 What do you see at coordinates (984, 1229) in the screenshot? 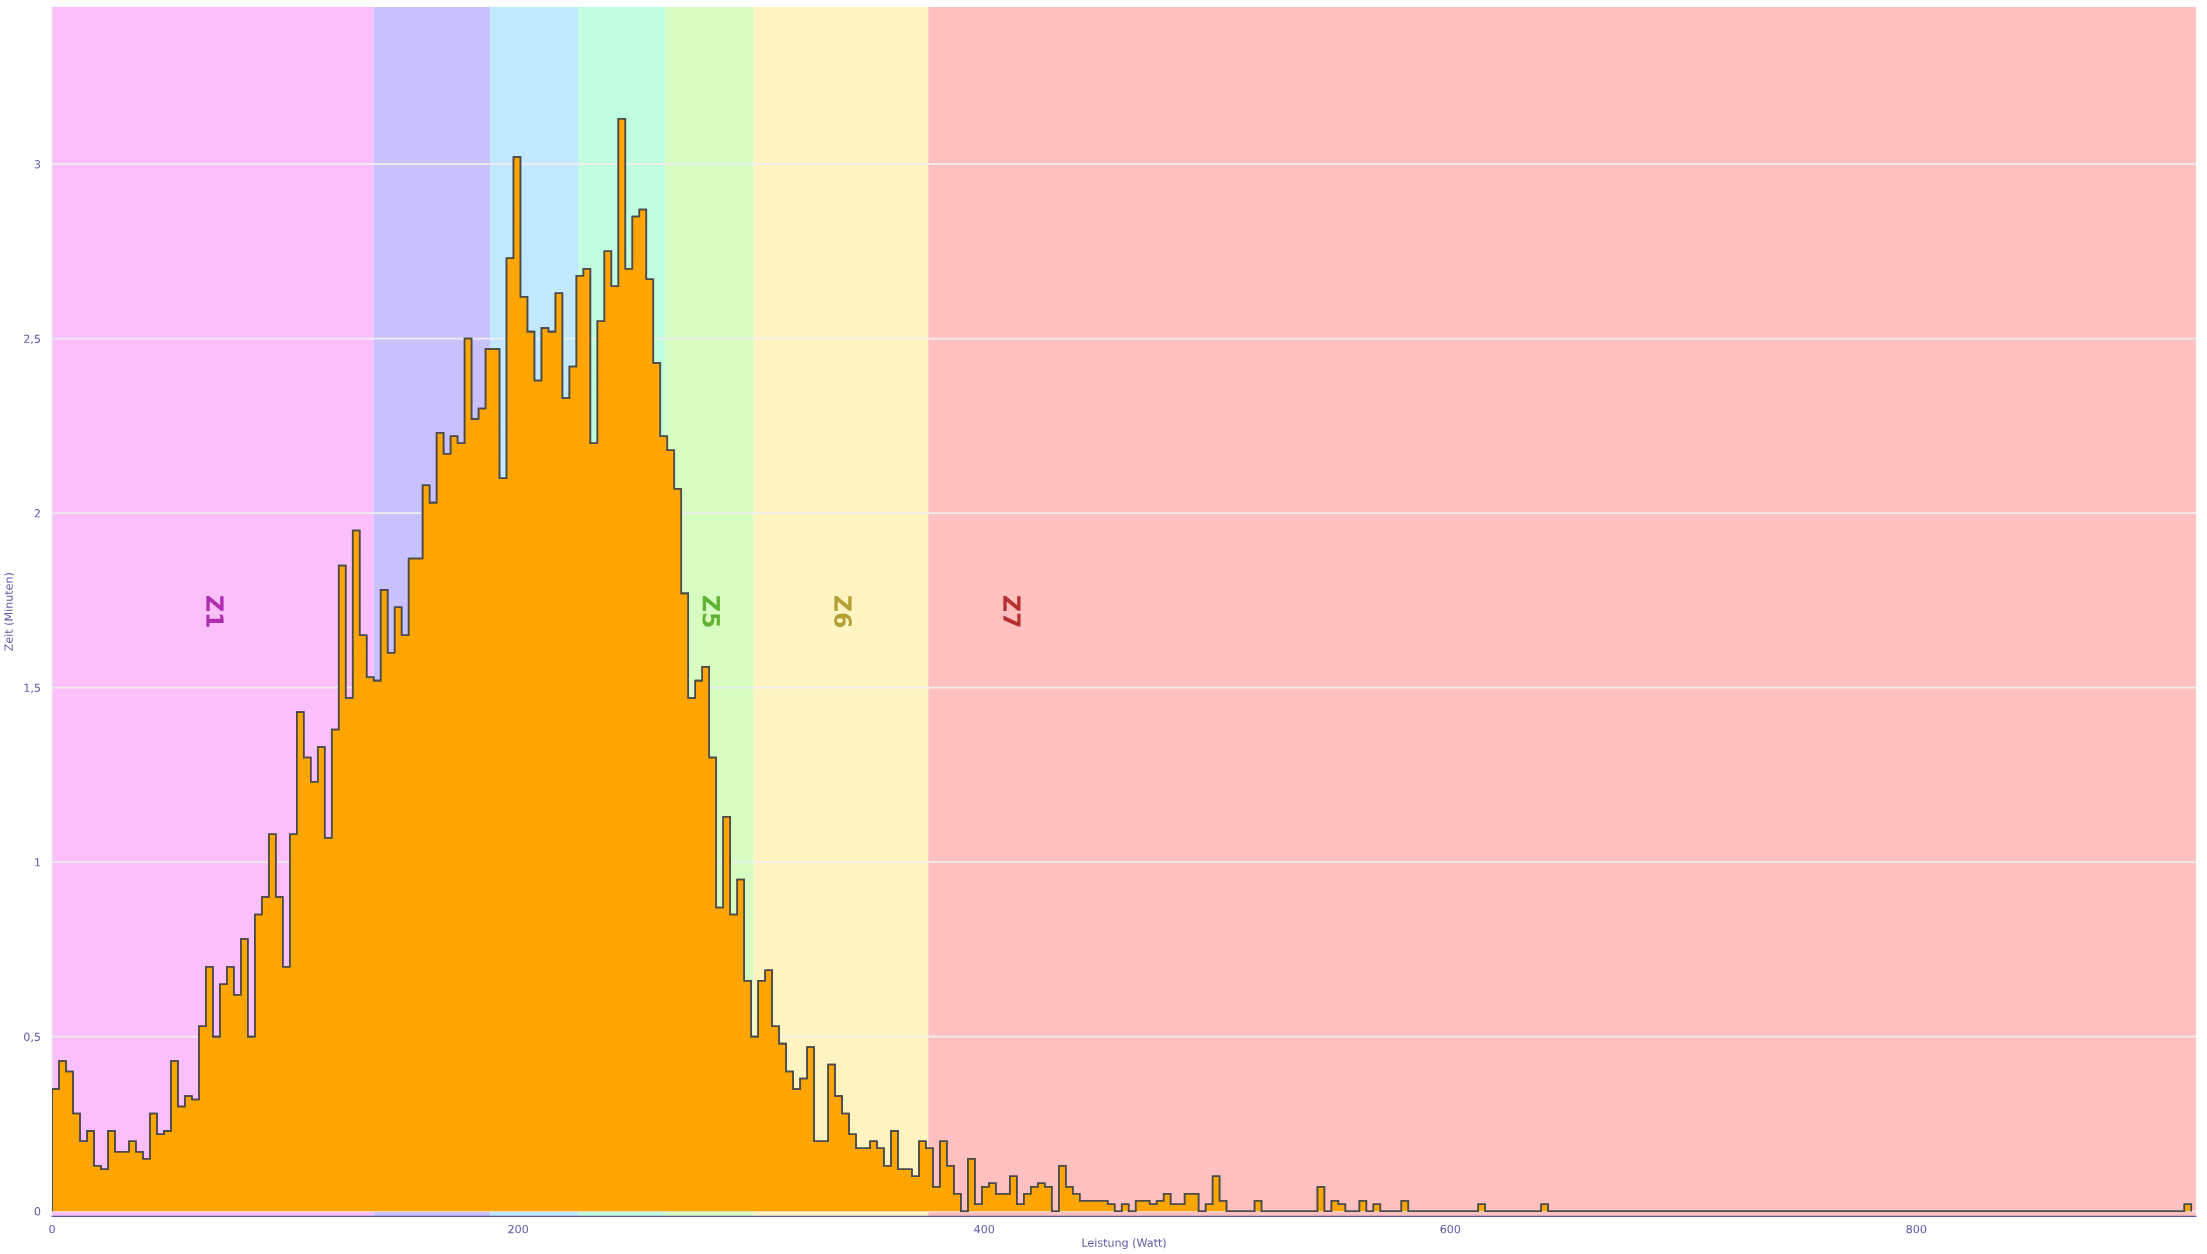
I see `x-tick-label: 400` at bounding box center [984, 1229].